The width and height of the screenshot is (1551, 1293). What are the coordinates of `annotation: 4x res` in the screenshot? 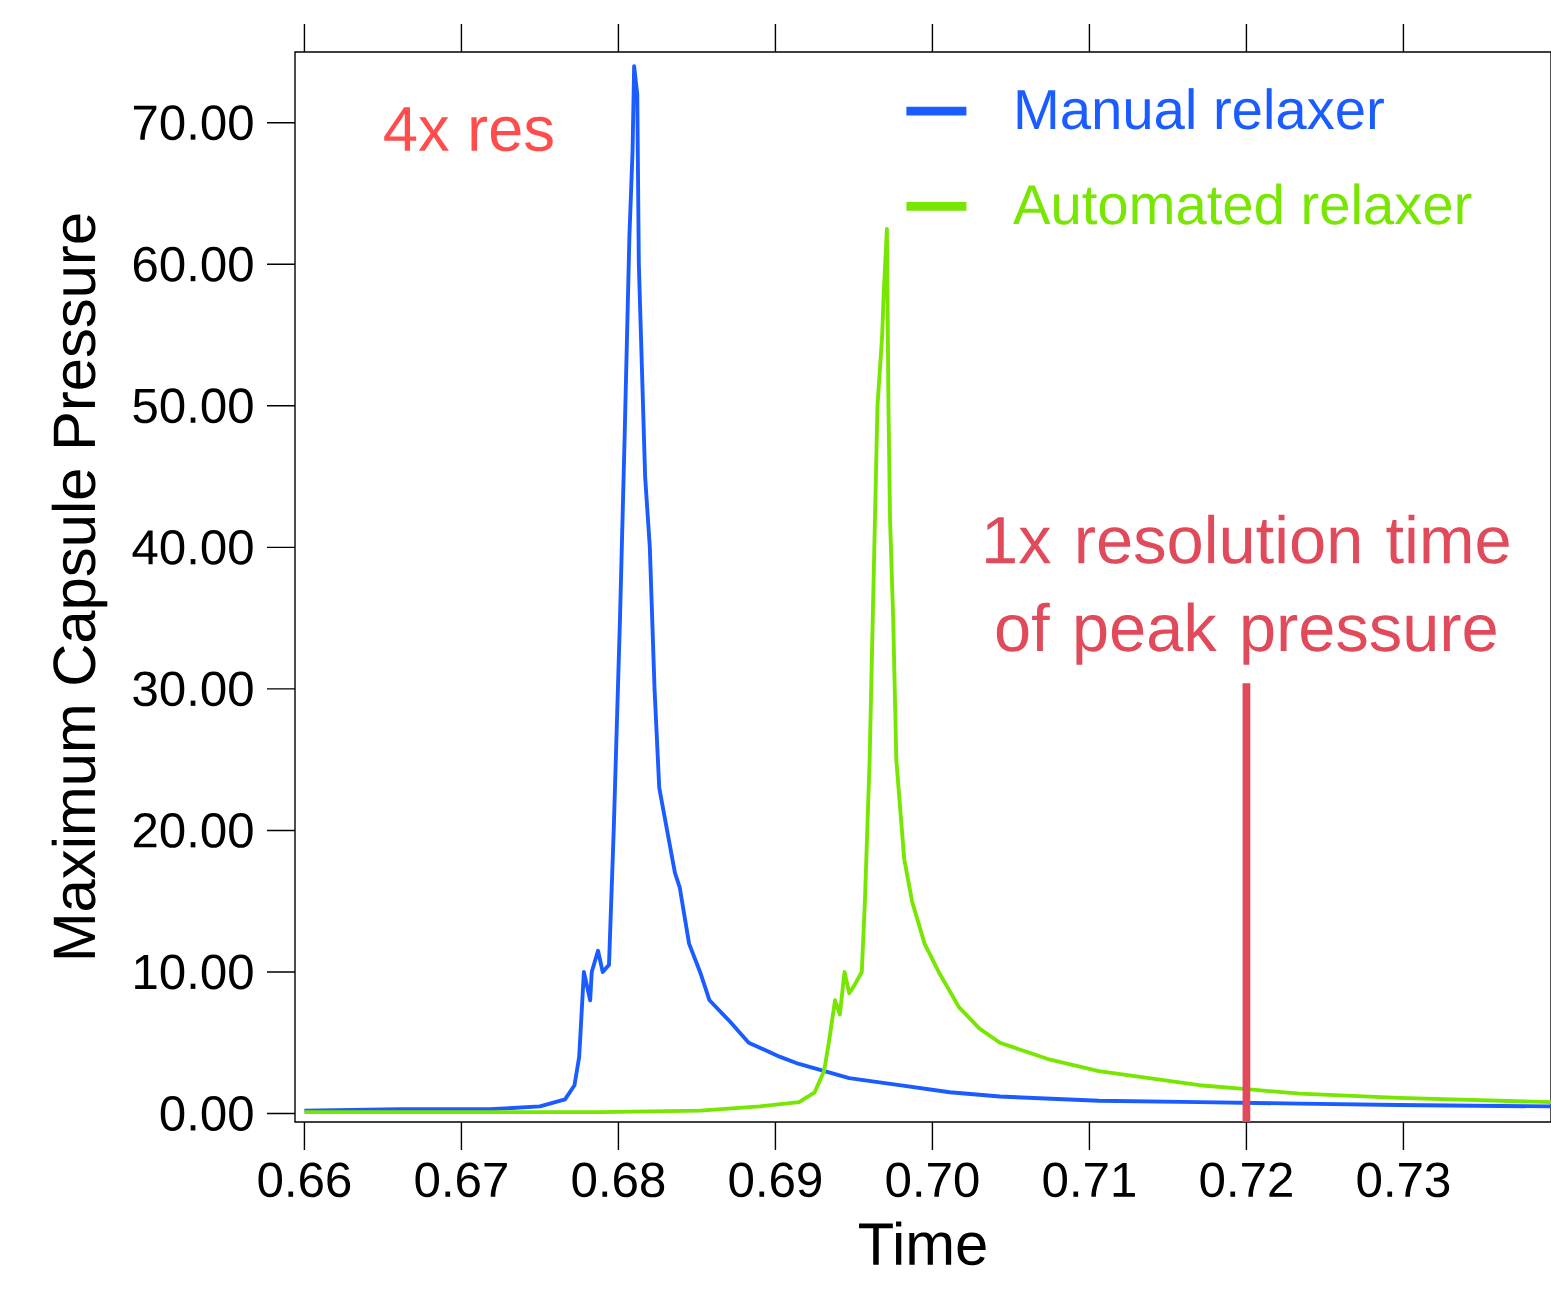 It's located at (468, 129).